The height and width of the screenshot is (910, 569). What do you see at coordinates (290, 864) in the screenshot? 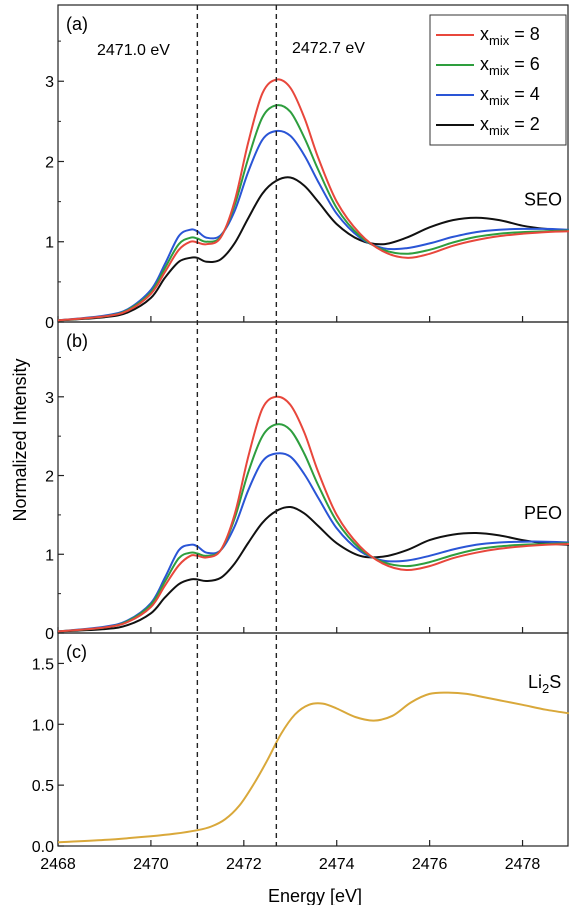
I see `x-axis: 2468 2470 2472 2474 2476 2478` at bounding box center [290, 864].